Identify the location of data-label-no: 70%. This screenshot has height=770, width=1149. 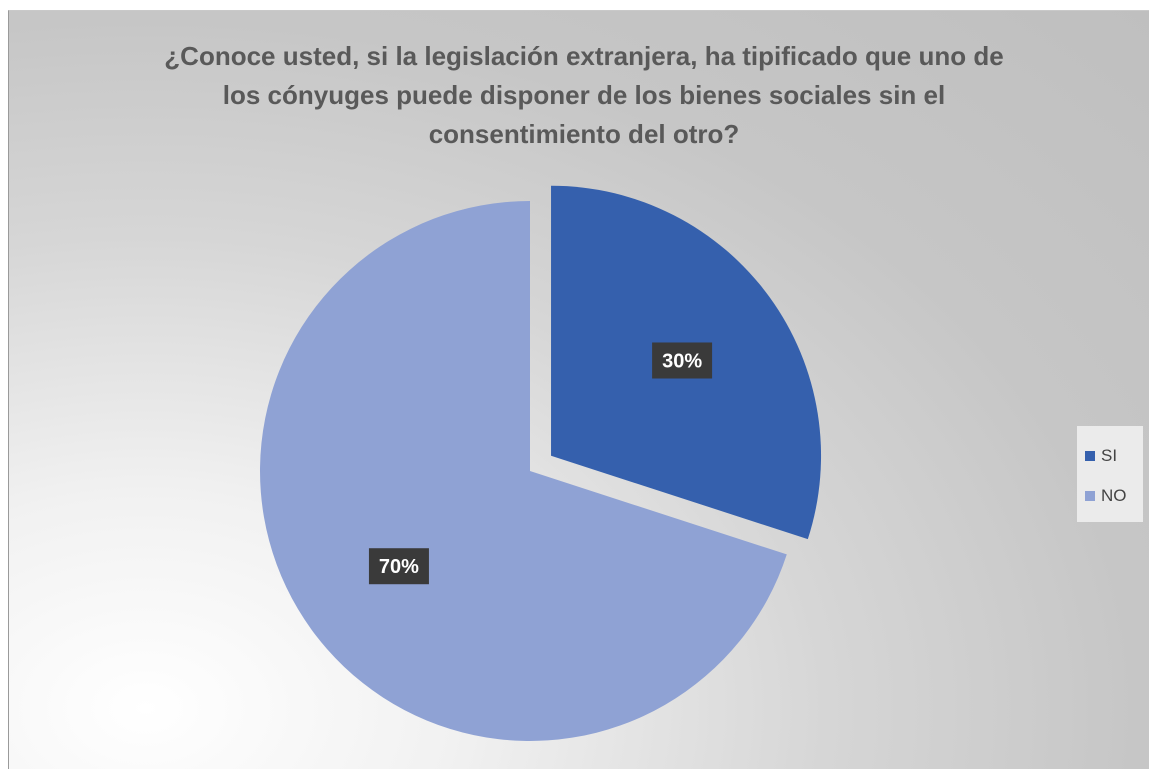
(398, 566).